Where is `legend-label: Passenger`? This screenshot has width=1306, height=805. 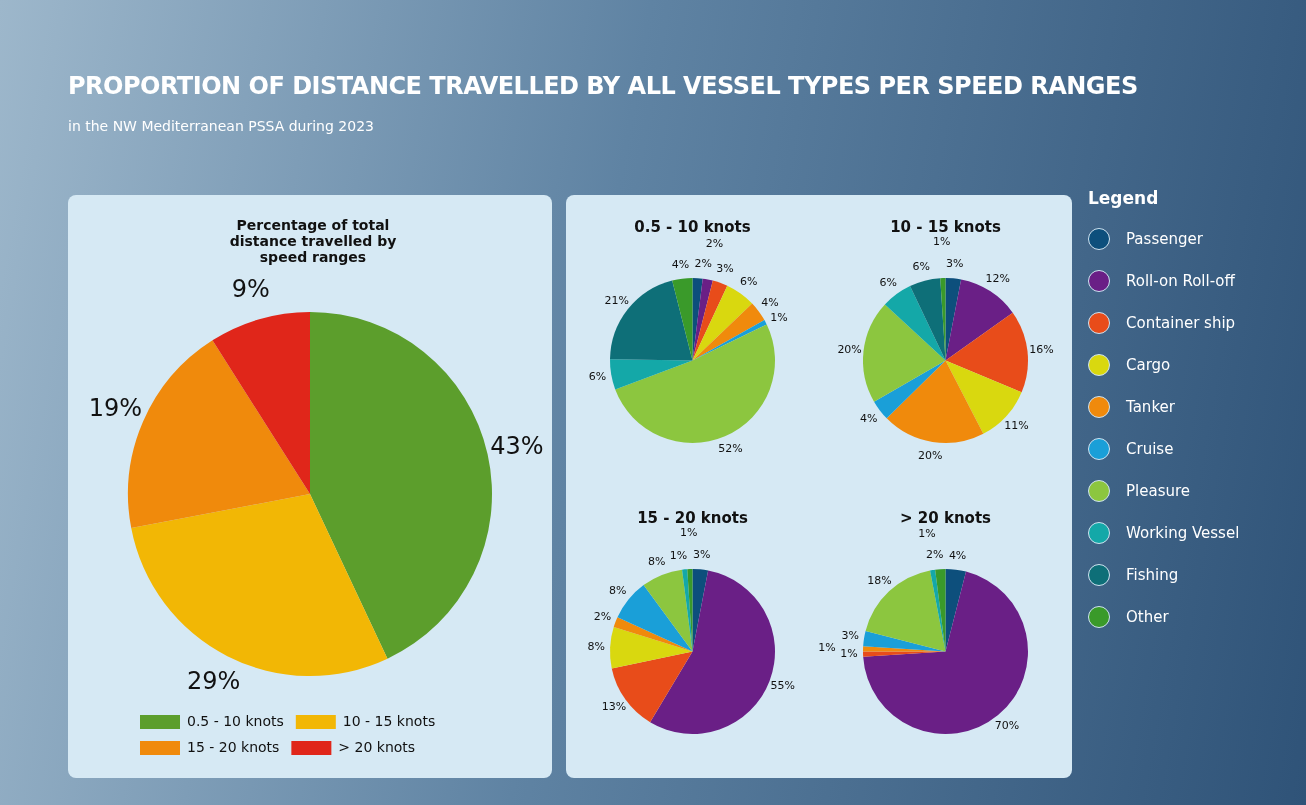 legend-label: Passenger is located at coordinates (1164, 239).